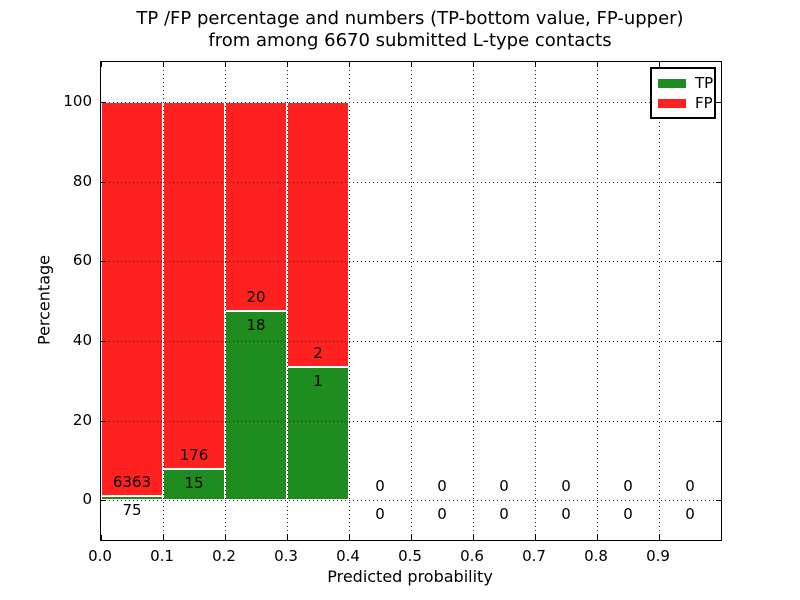 The image size is (800, 600). I want to click on fp-color-swatch, so click(672, 103).